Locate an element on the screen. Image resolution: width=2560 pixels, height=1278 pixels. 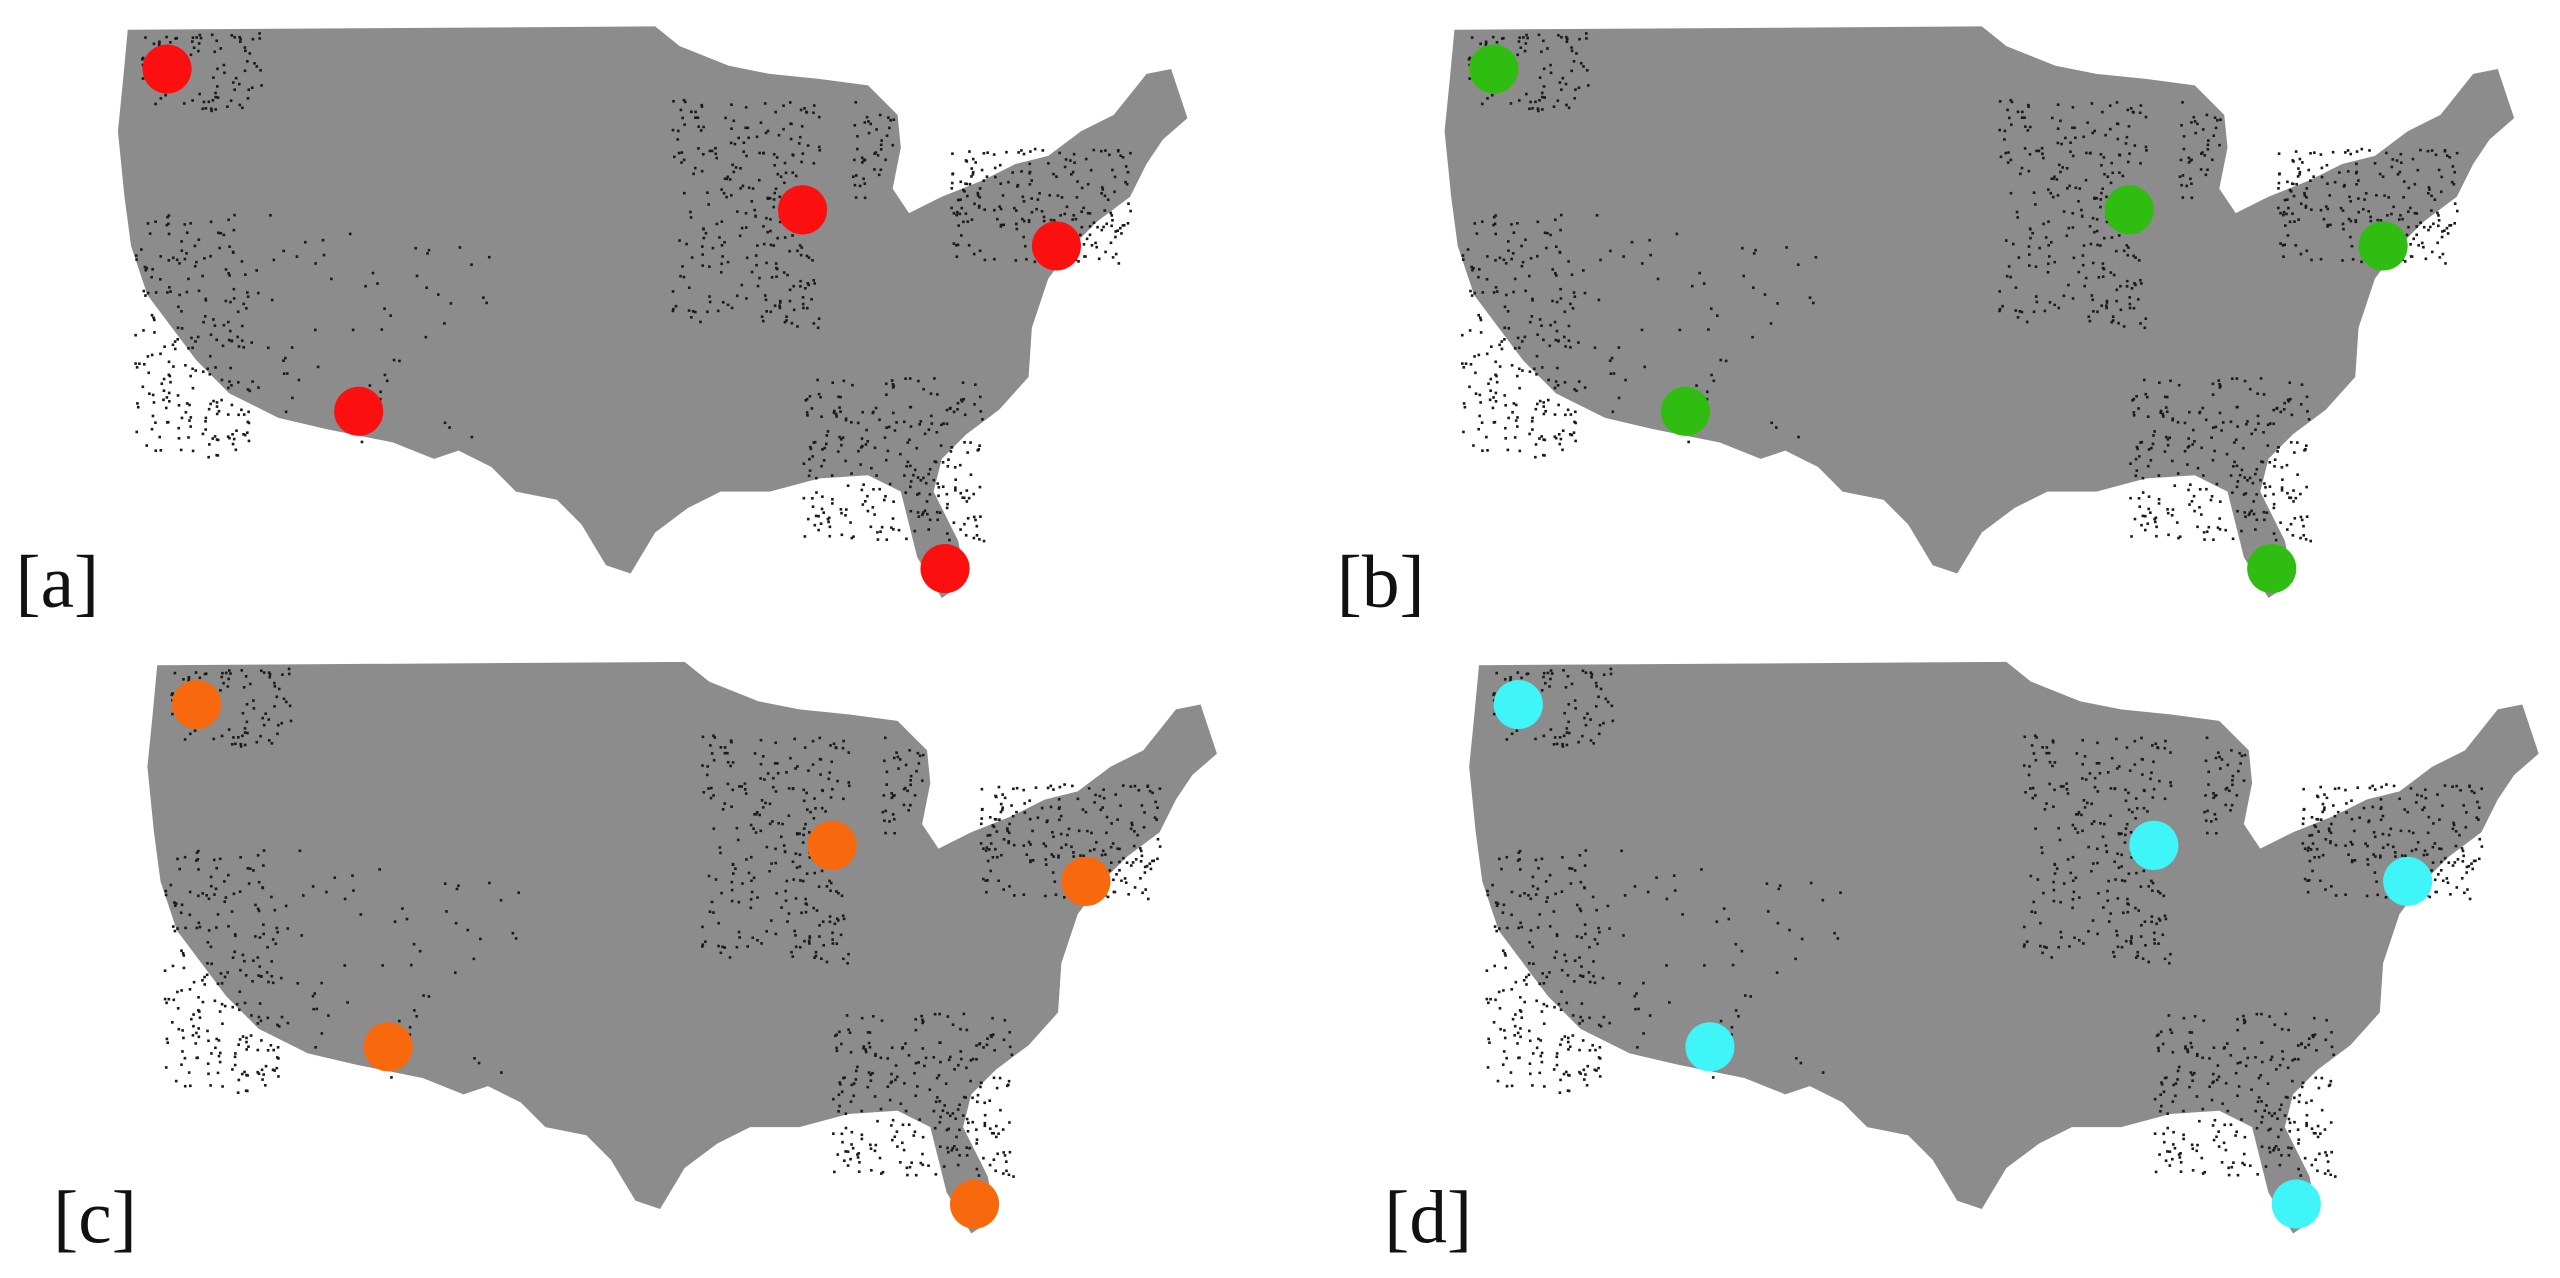
panel-label: [a] is located at coordinates (58, 582).